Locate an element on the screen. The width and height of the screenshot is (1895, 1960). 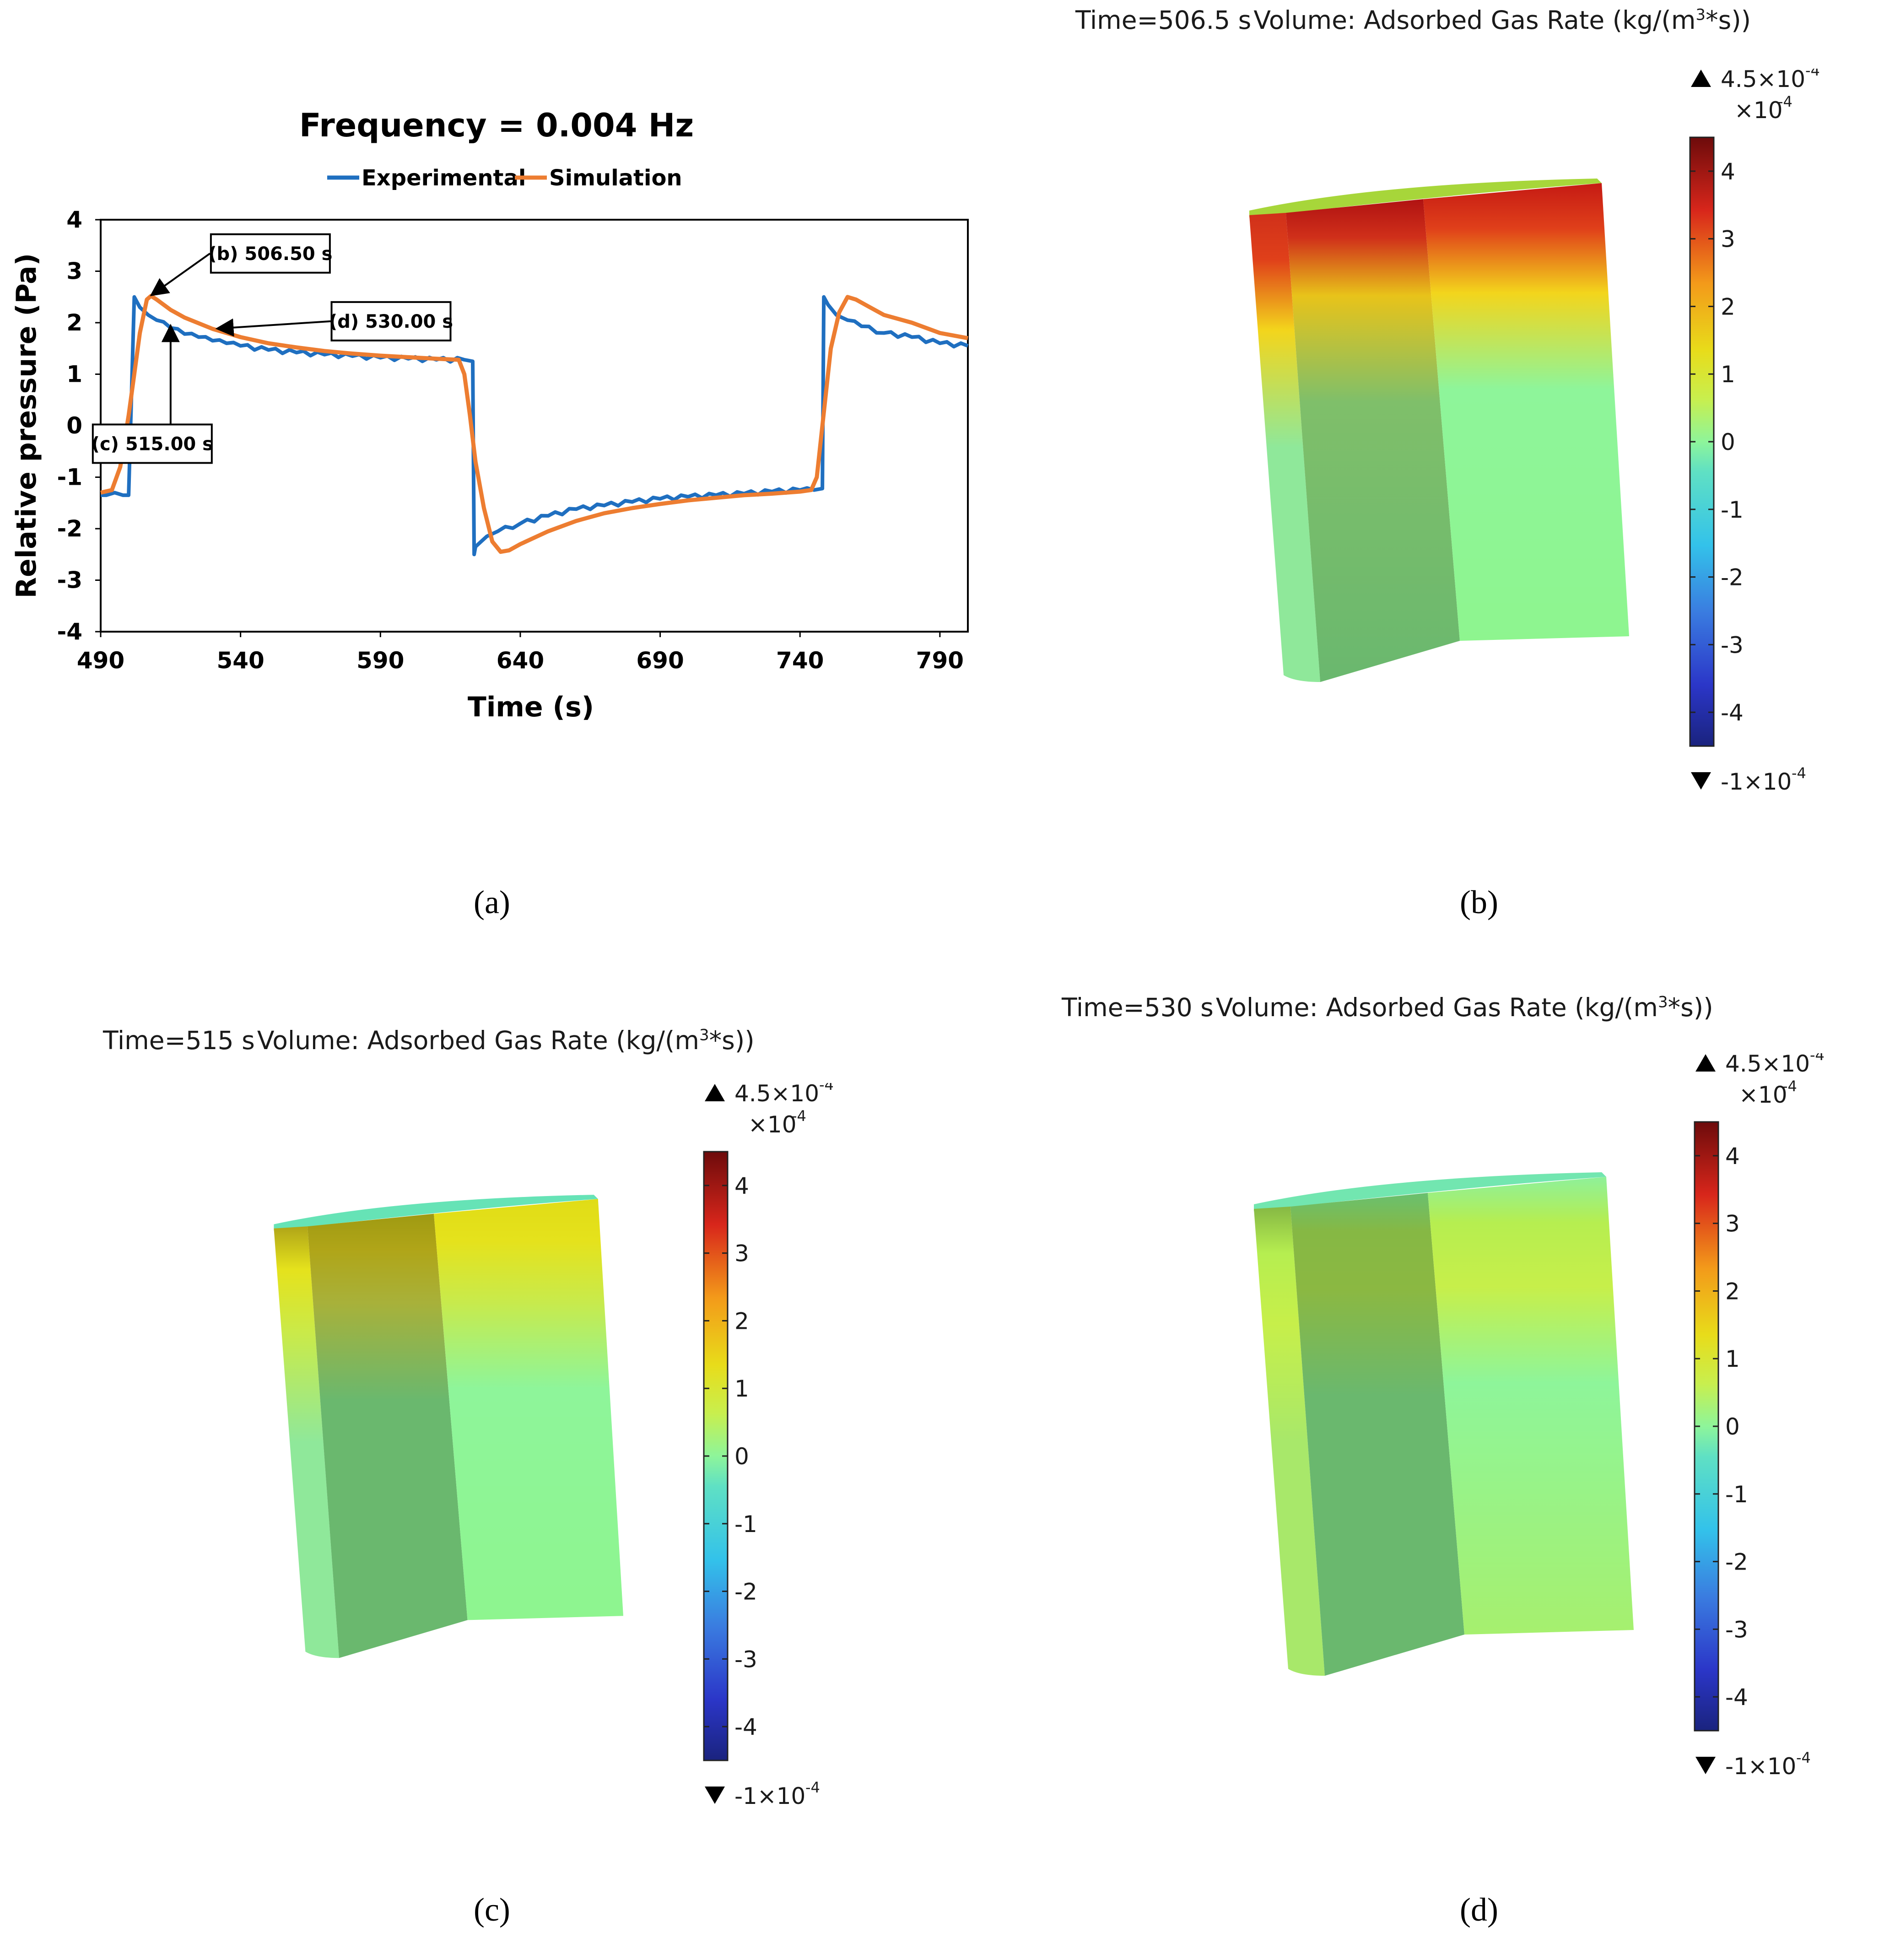
chart-title: Frequency = 0.004 Hz is located at coordinates (497, 126).